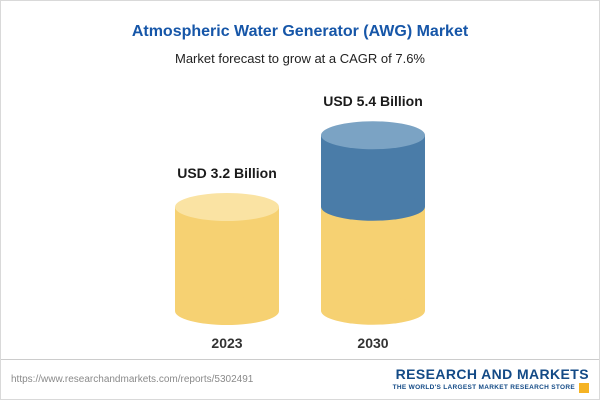 Image resolution: width=600 pixels, height=400 pixels. I want to click on bar-2030: USD 5.4 Billion 2030, so click(373, 222).